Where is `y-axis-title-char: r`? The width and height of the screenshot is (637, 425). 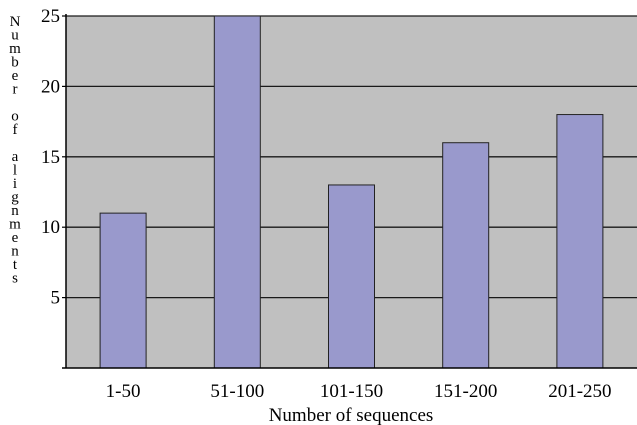
y-axis-title-char: r is located at coordinates (15, 90).